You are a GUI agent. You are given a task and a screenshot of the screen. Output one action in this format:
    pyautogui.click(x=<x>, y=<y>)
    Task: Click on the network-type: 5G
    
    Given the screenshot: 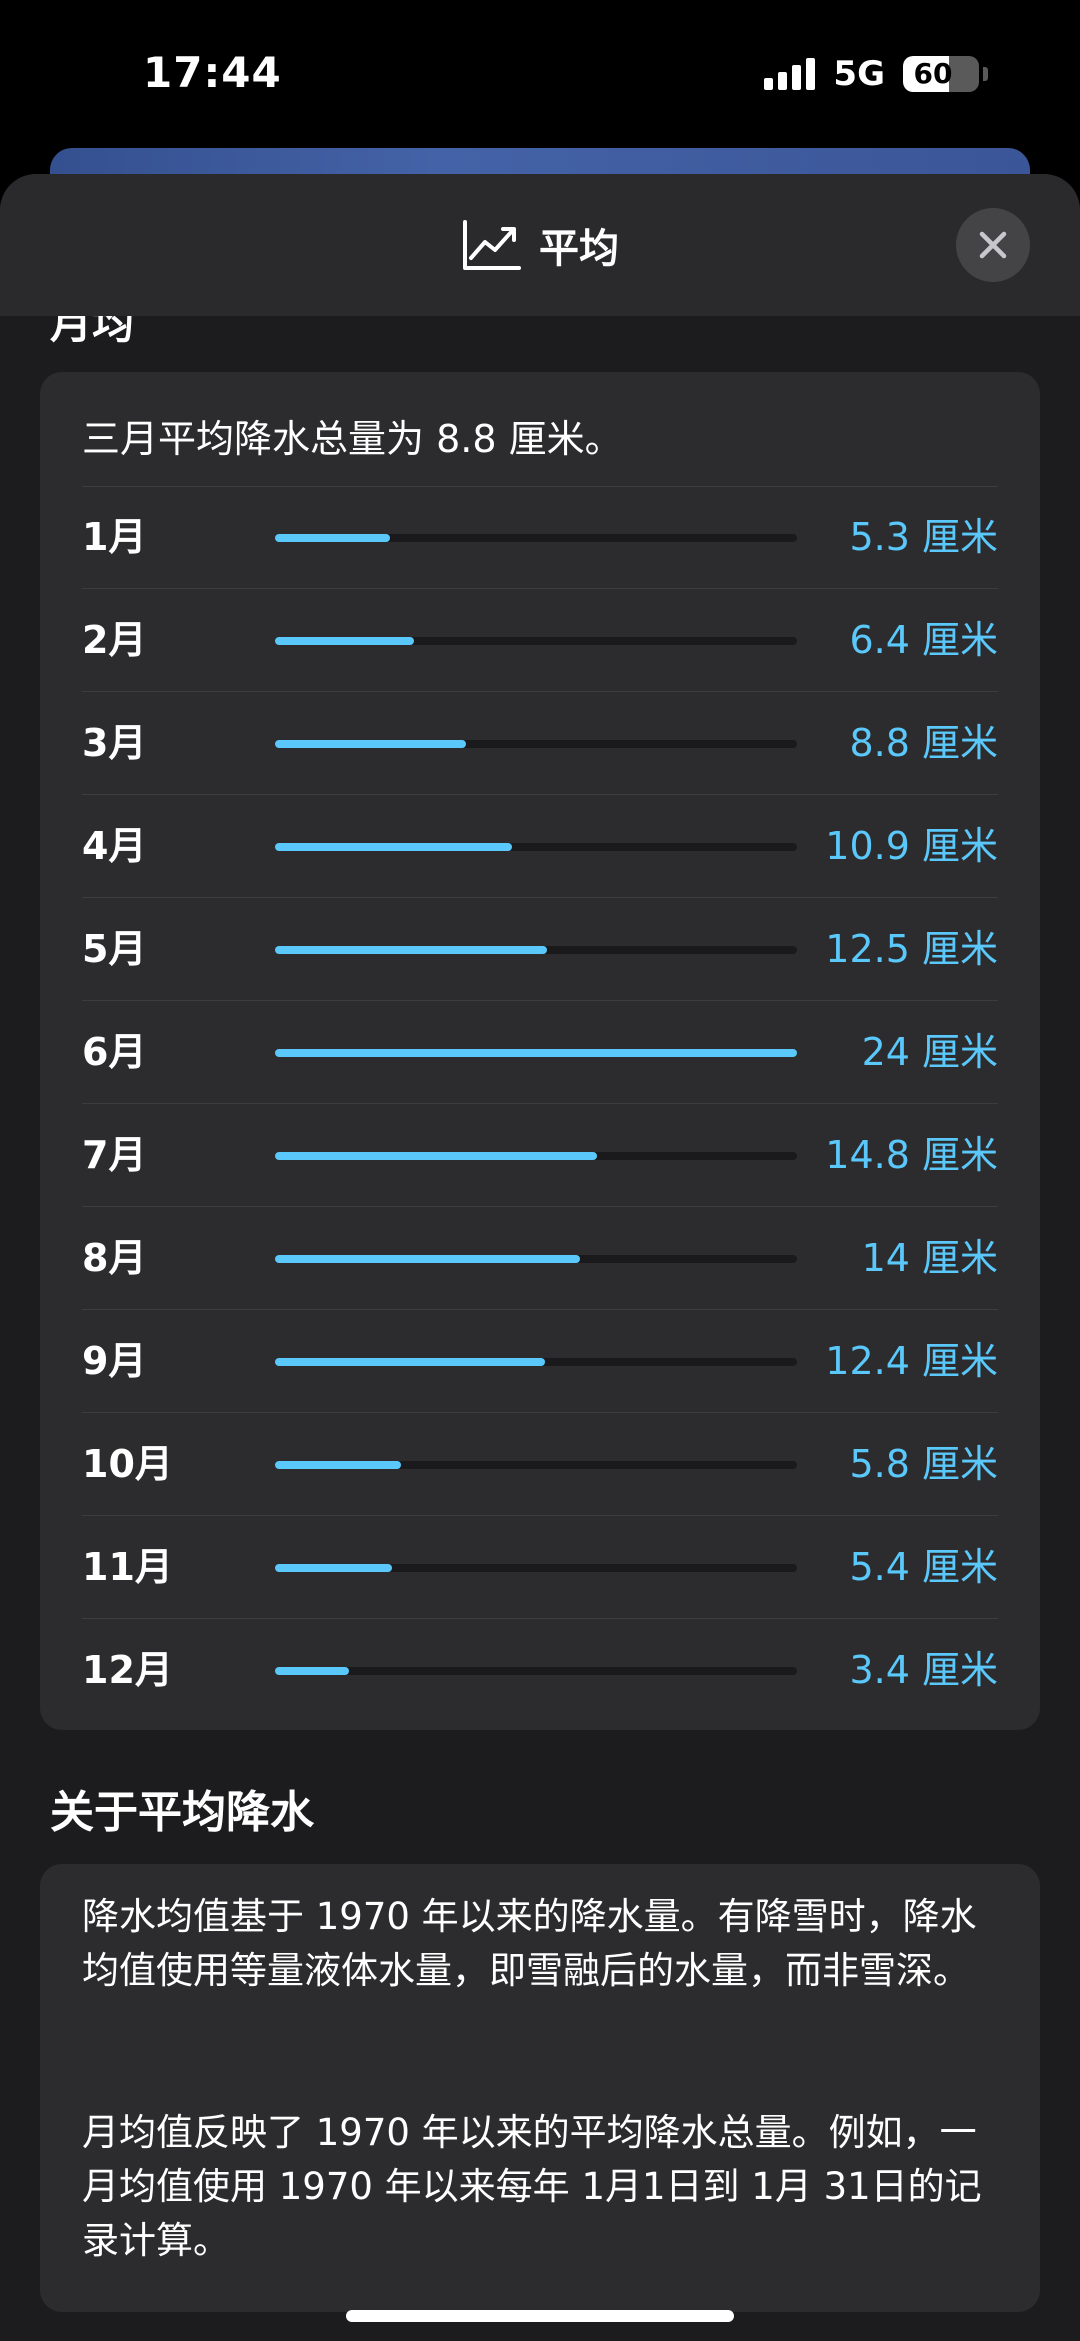 What is the action you would take?
    pyautogui.click(x=859, y=74)
    